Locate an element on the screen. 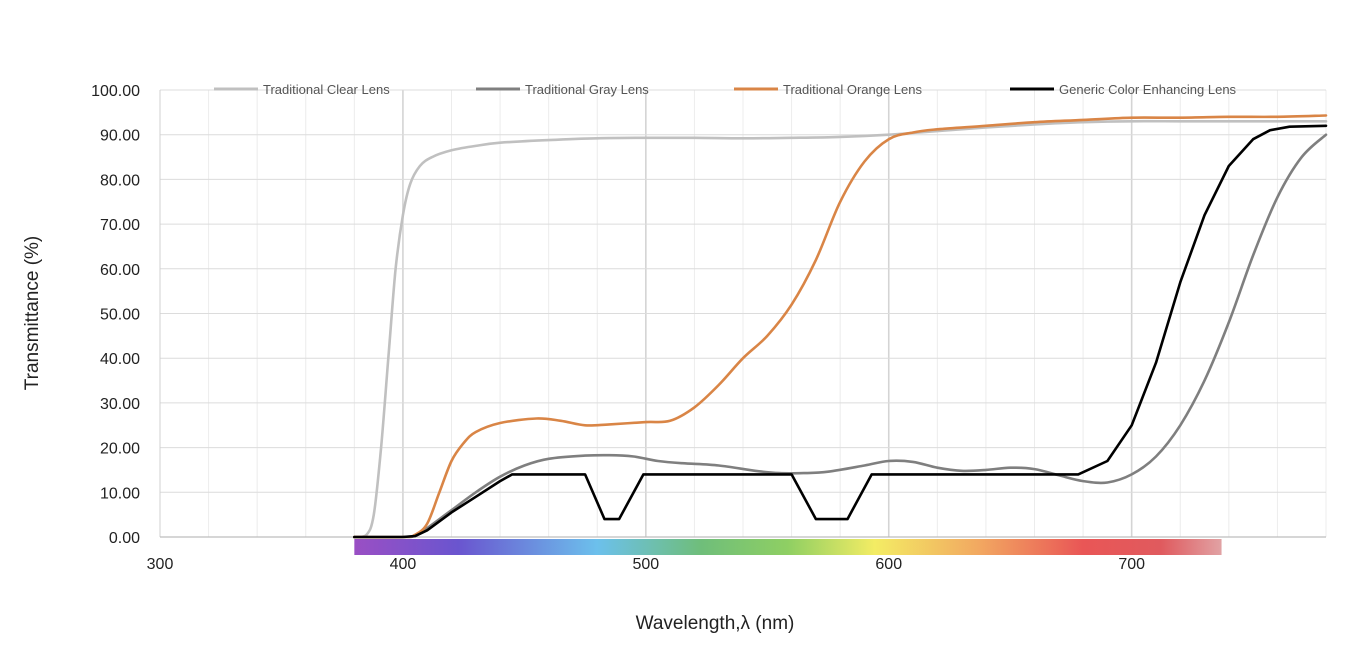 This screenshot has width=1350, height=646. x-axis-title: Wavelength,λ (nm) is located at coordinates (715, 623).